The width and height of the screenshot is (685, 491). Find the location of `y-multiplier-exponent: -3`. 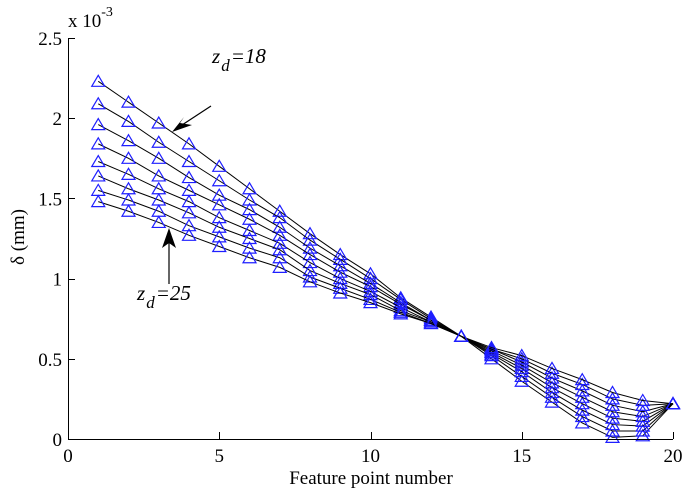

y-multiplier-exponent: -3 is located at coordinates (107, 12).